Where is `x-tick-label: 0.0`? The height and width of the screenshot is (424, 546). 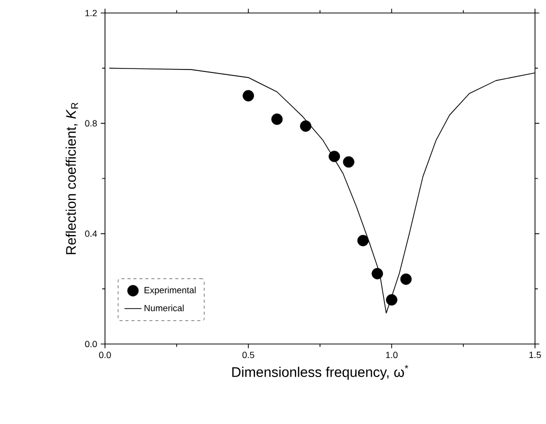
x-tick-label: 0.0 is located at coordinates (105, 355).